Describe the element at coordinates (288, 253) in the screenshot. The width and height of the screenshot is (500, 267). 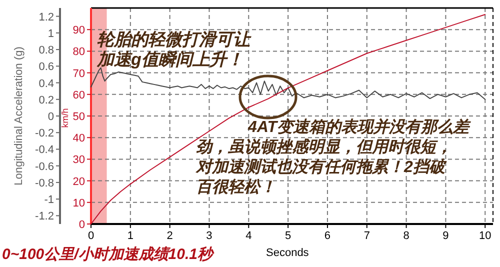
I see `x-axis-title: Seconds` at that location.